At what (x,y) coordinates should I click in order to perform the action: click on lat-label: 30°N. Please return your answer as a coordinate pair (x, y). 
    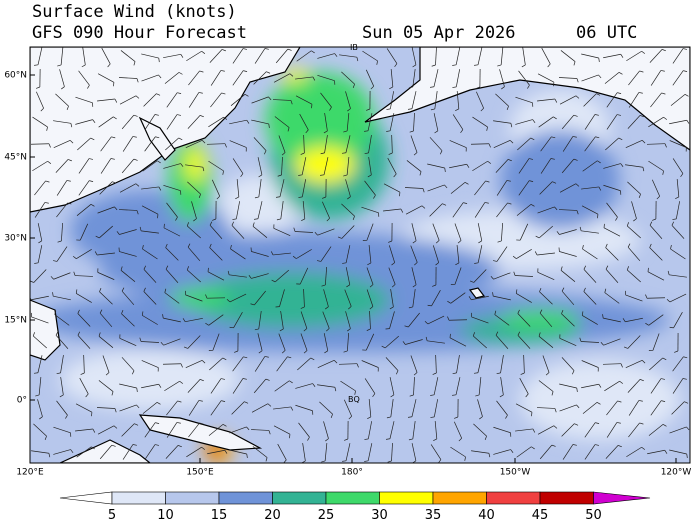
    Looking at the image, I should click on (15, 239).